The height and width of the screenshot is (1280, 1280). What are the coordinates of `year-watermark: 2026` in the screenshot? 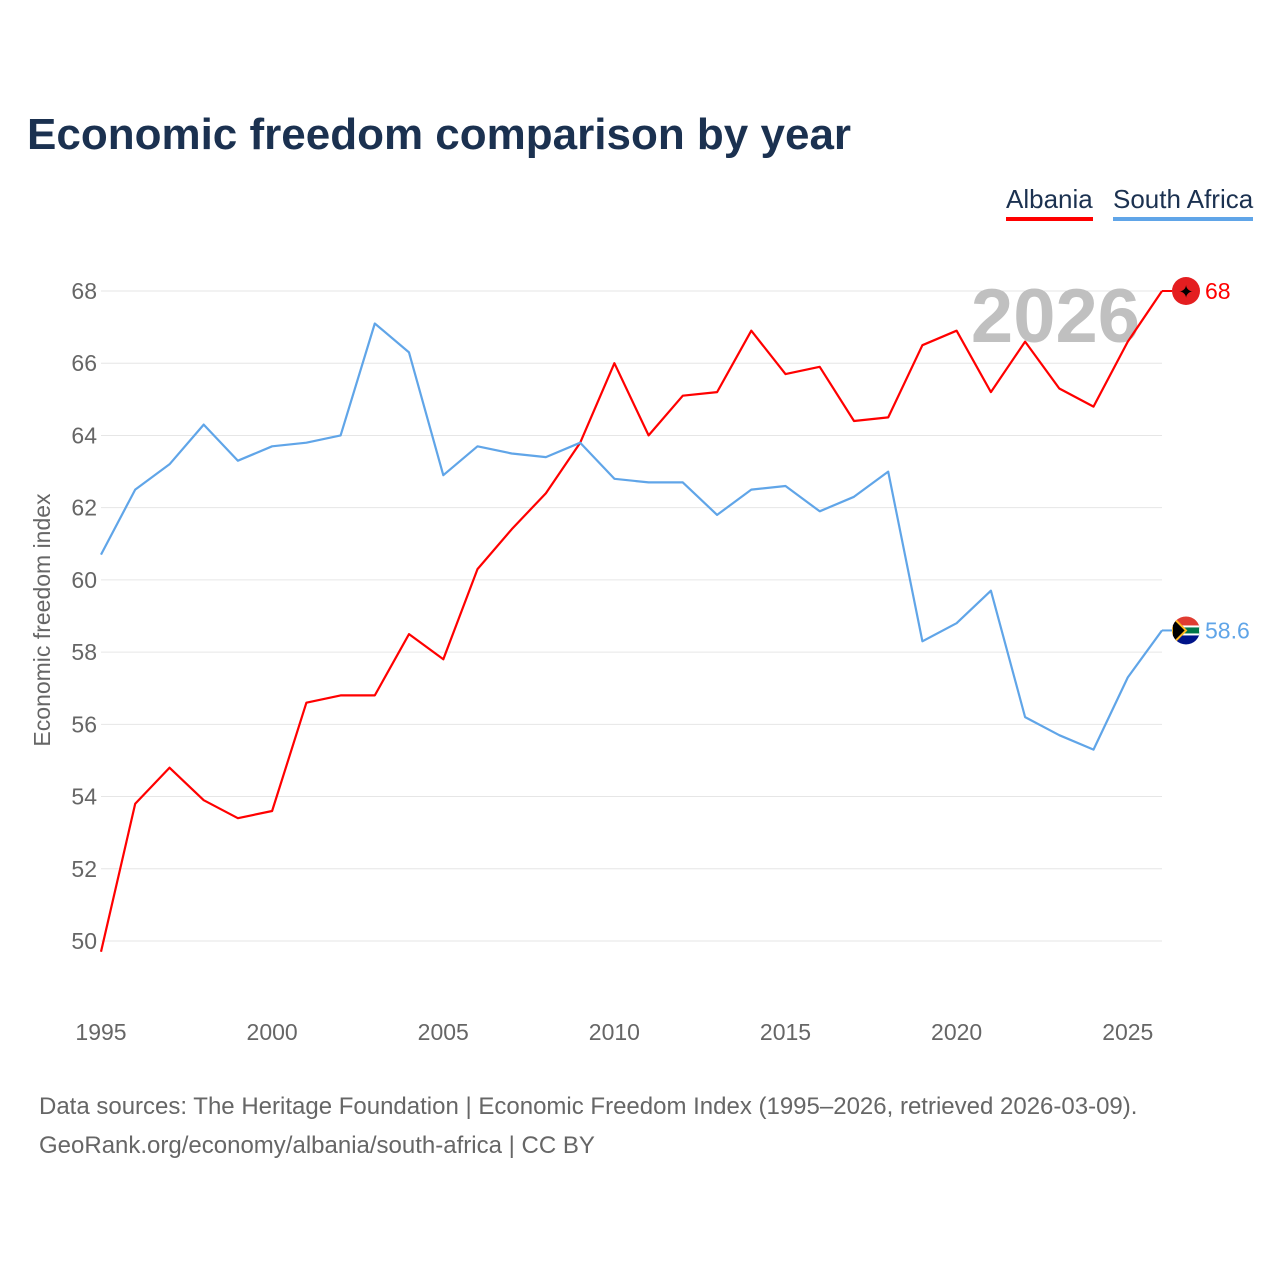 It's located at (1055, 316).